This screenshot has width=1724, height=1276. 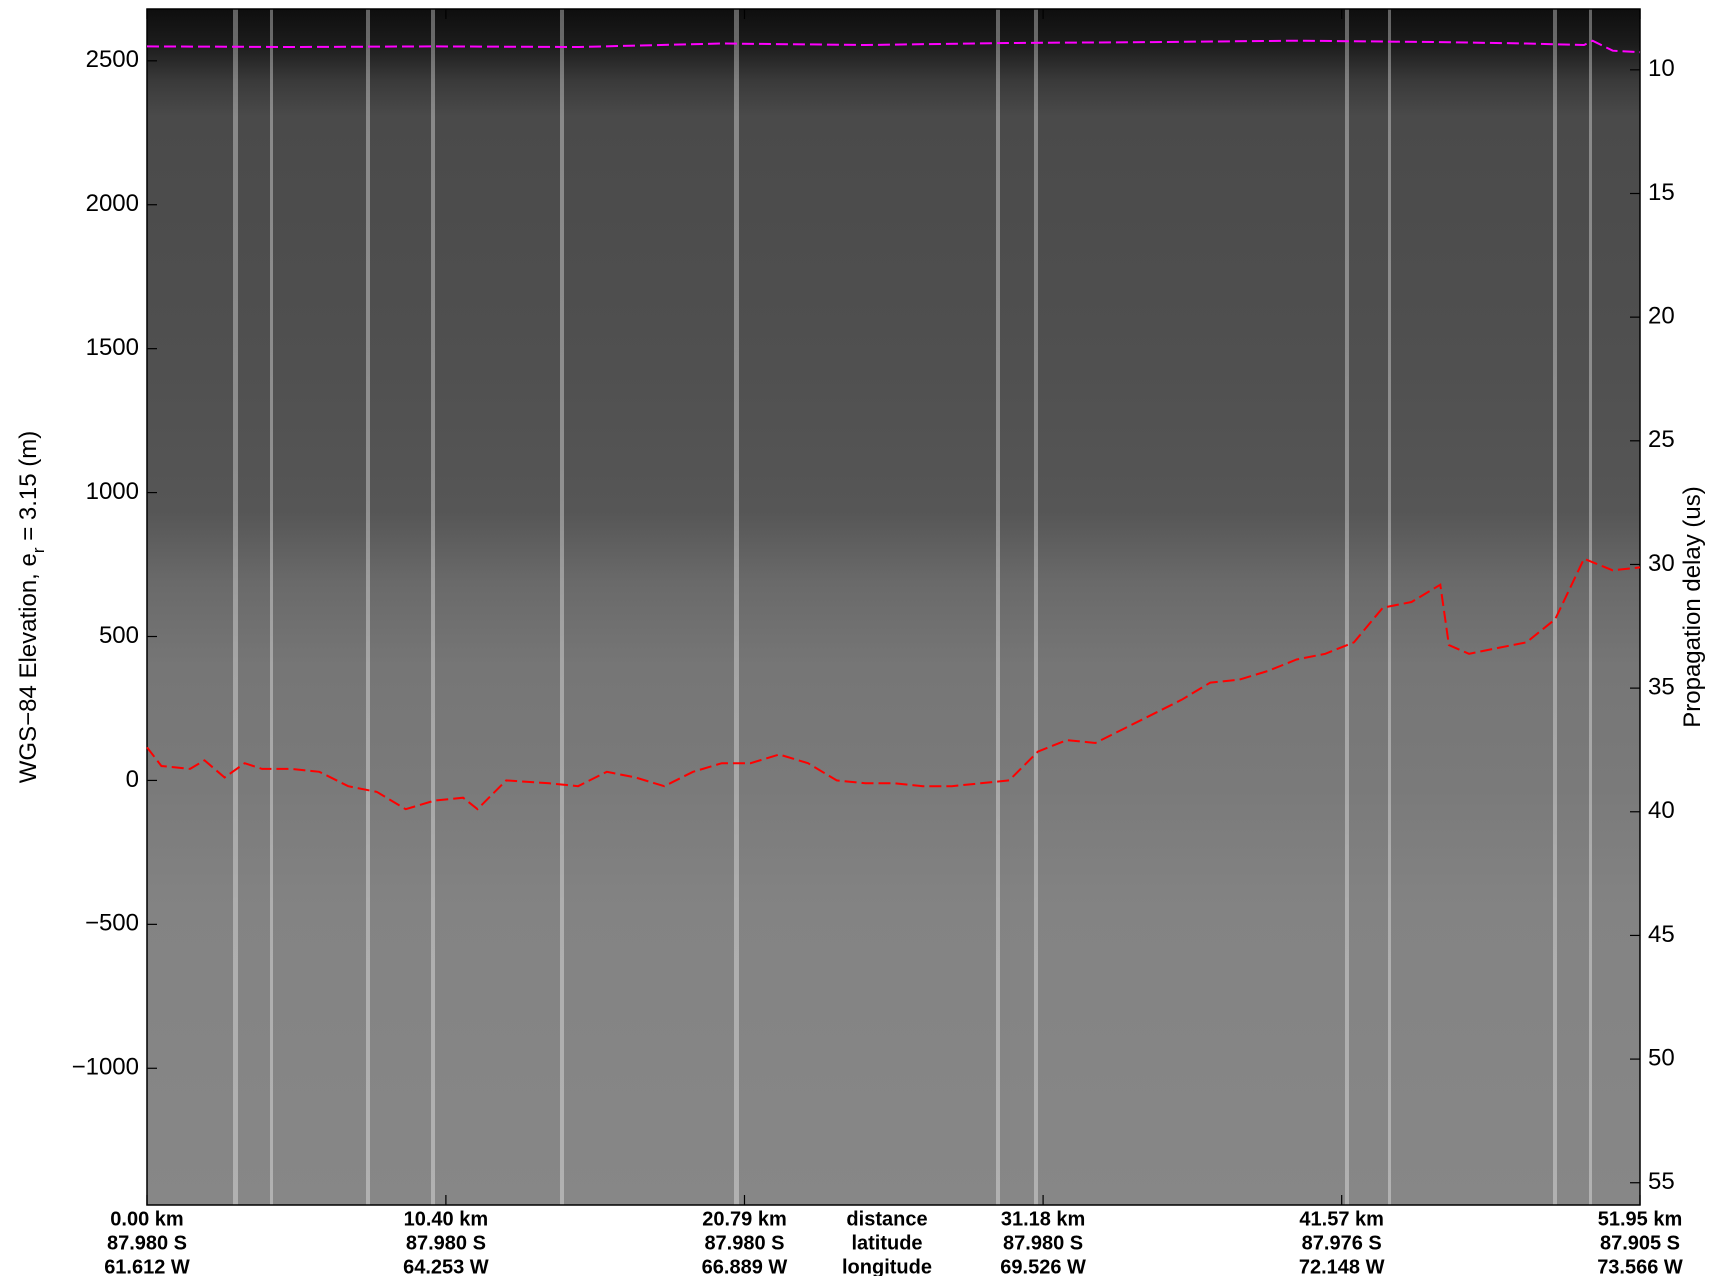 What do you see at coordinates (893, 46) in the screenshot?
I see `series-line` at bounding box center [893, 46].